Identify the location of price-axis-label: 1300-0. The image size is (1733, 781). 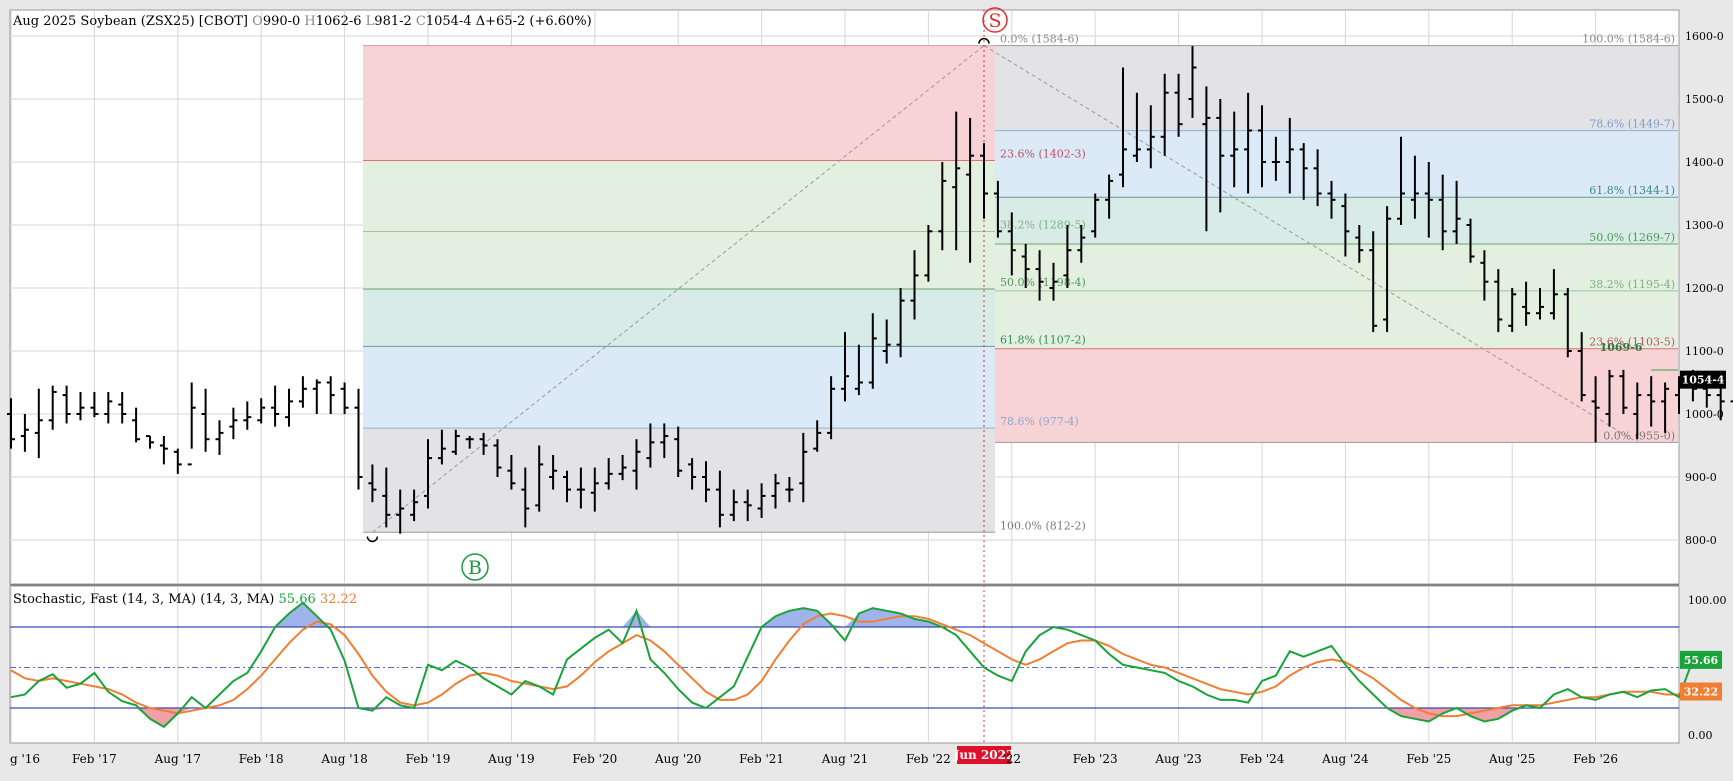
(1704, 225).